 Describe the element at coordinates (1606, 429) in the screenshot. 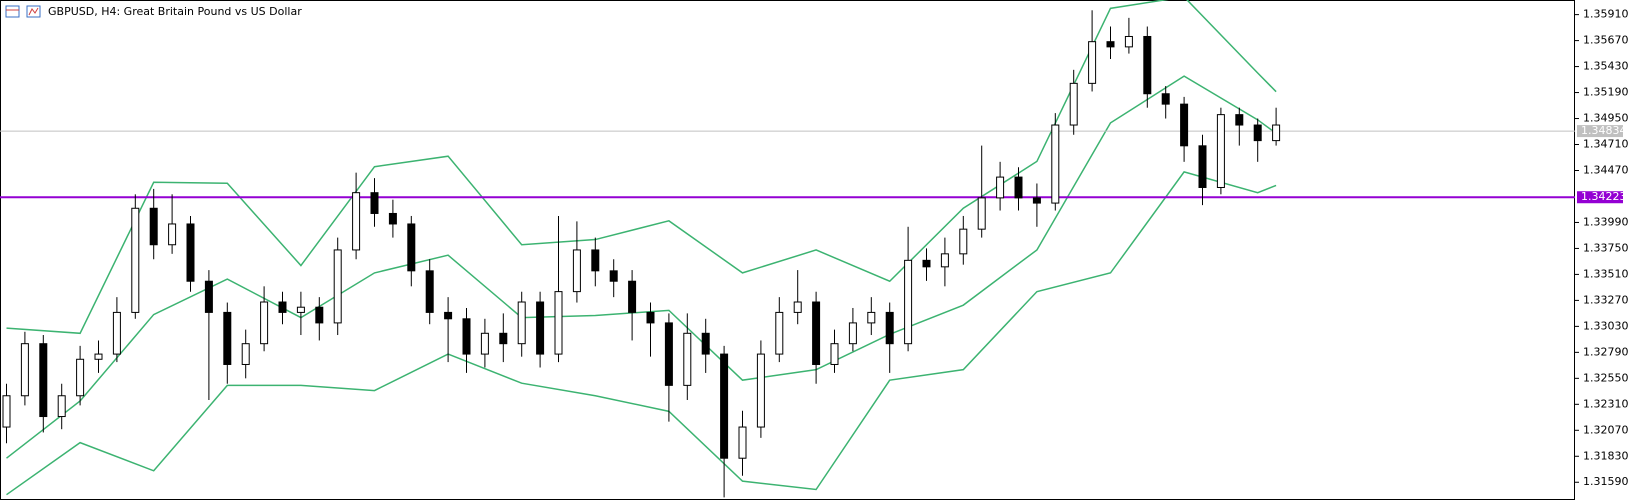

I see `y-tick-label: 1.32070` at that location.